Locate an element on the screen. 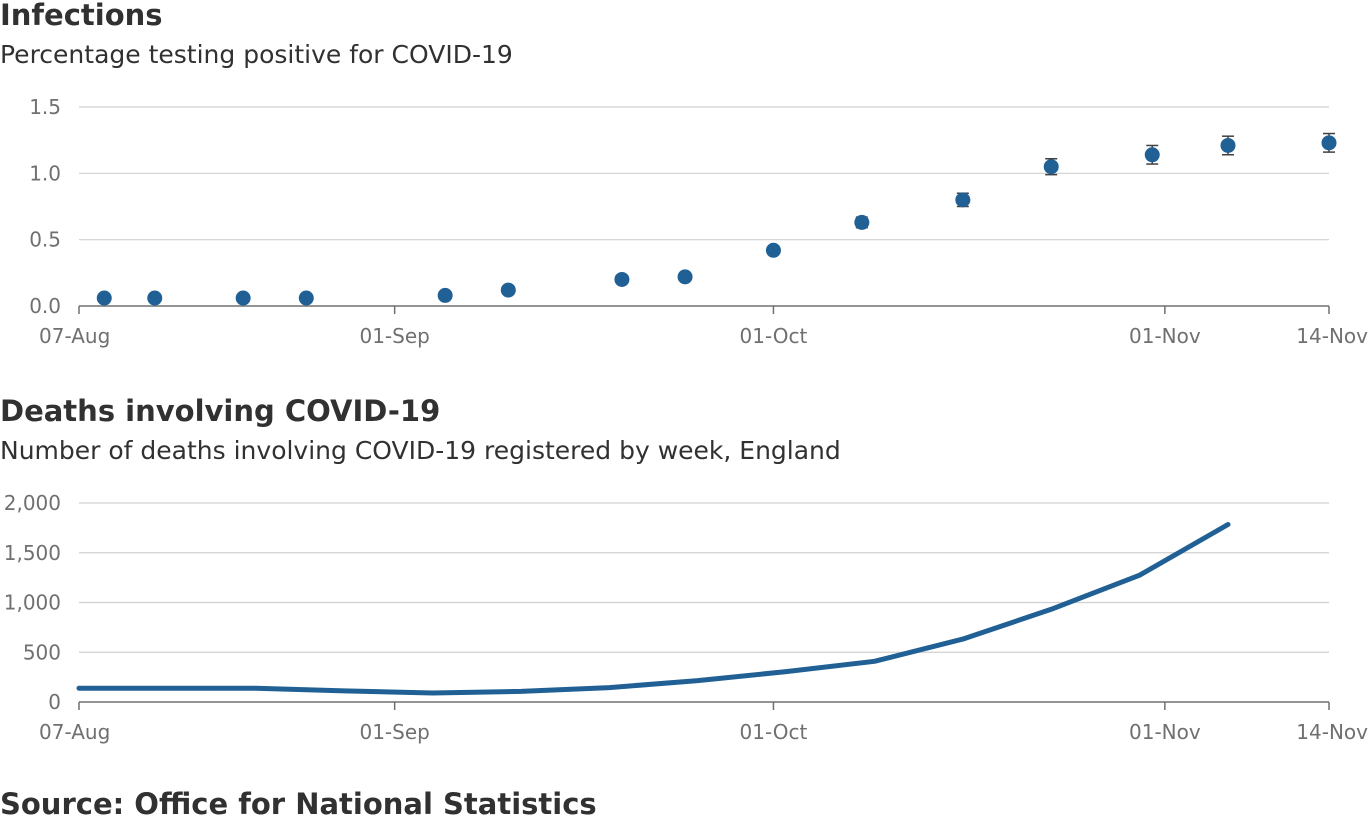  infections-y-tick-label: 0.0 is located at coordinates (45, 306).